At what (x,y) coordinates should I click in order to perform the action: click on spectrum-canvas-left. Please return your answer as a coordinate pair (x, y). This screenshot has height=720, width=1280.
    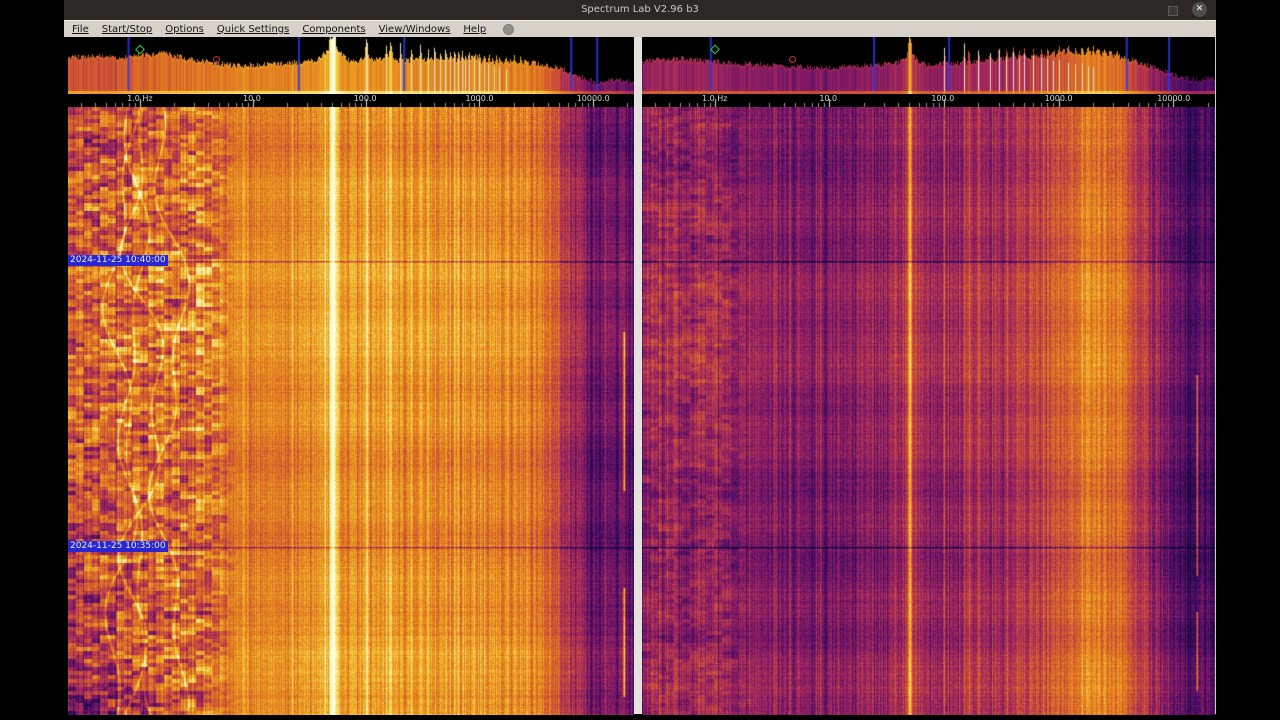
    Looking at the image, I should click on (351, 65).